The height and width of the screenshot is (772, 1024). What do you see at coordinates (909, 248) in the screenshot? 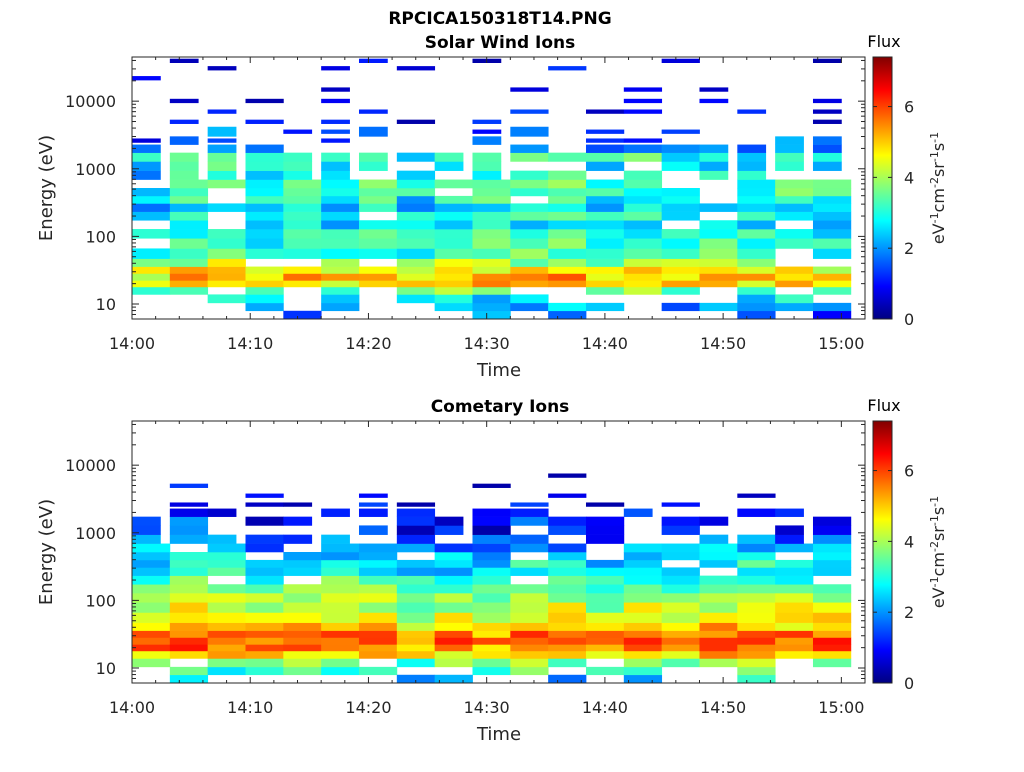
I see `colorbar-tick-label: 2` at bounding box center [909, 248].